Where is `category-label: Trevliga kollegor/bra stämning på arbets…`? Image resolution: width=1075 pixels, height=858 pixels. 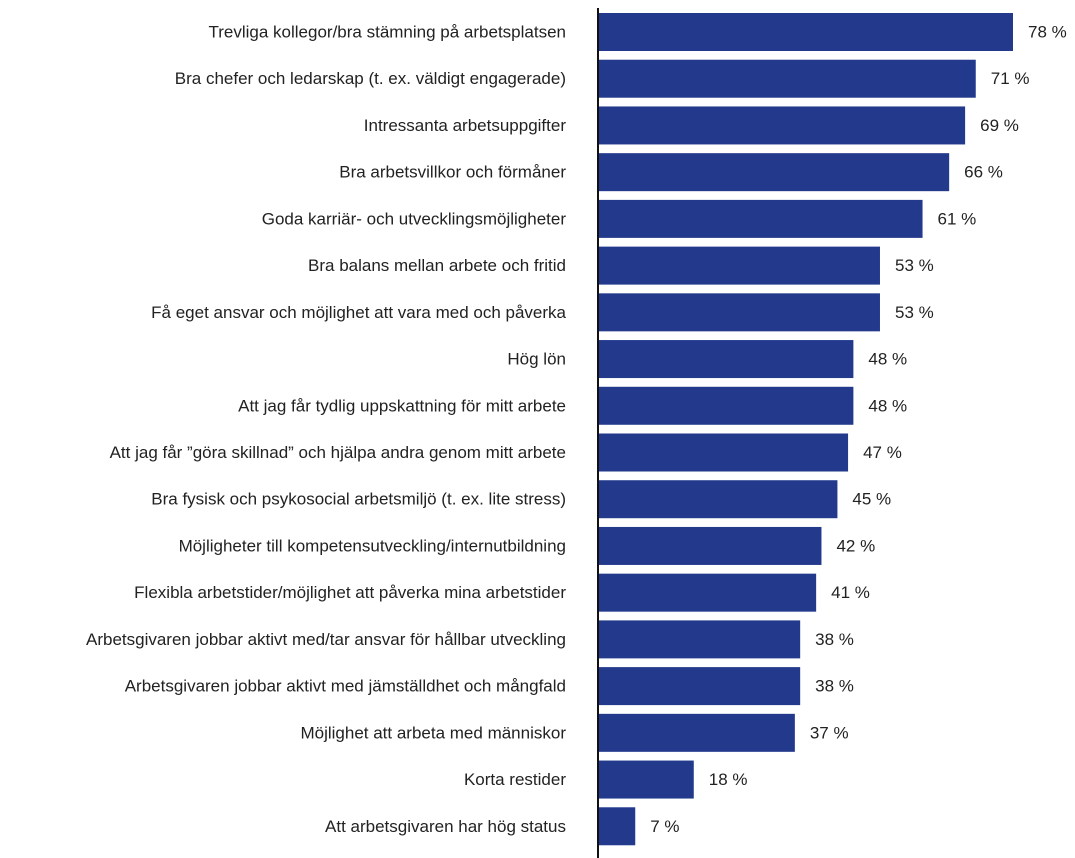
category-label: Trevliga kollegor/bra stämning på arbets… is located at coordinates (387, 32).